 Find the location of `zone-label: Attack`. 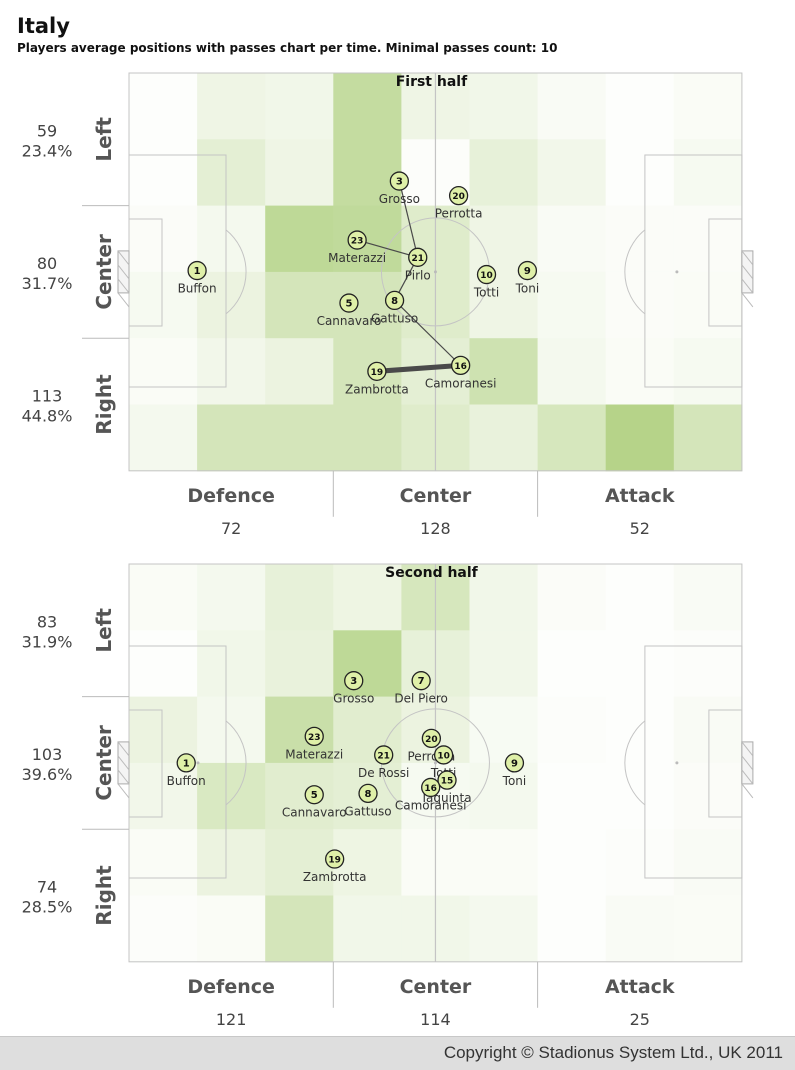

zone-label: Attack is located at coordinates (640, 496).